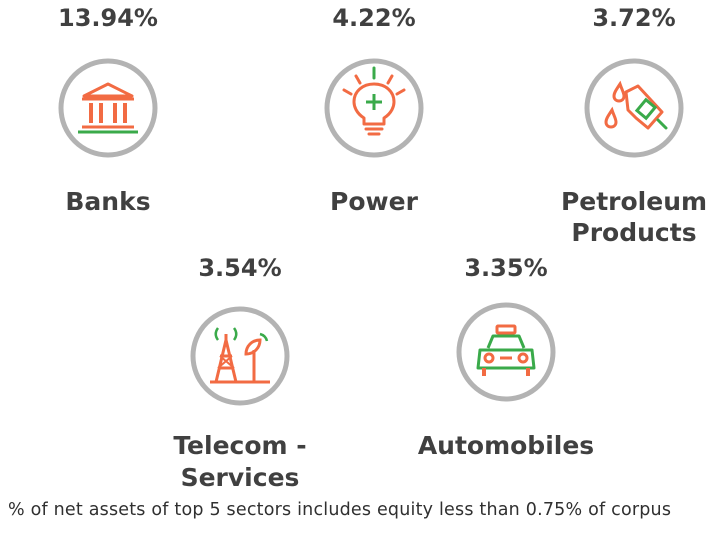 The height and width of the screenshot is (552, 718). Describe the element at coordinates (506, 352) in the screenshot. I see `taxi-car-icon` at that location.